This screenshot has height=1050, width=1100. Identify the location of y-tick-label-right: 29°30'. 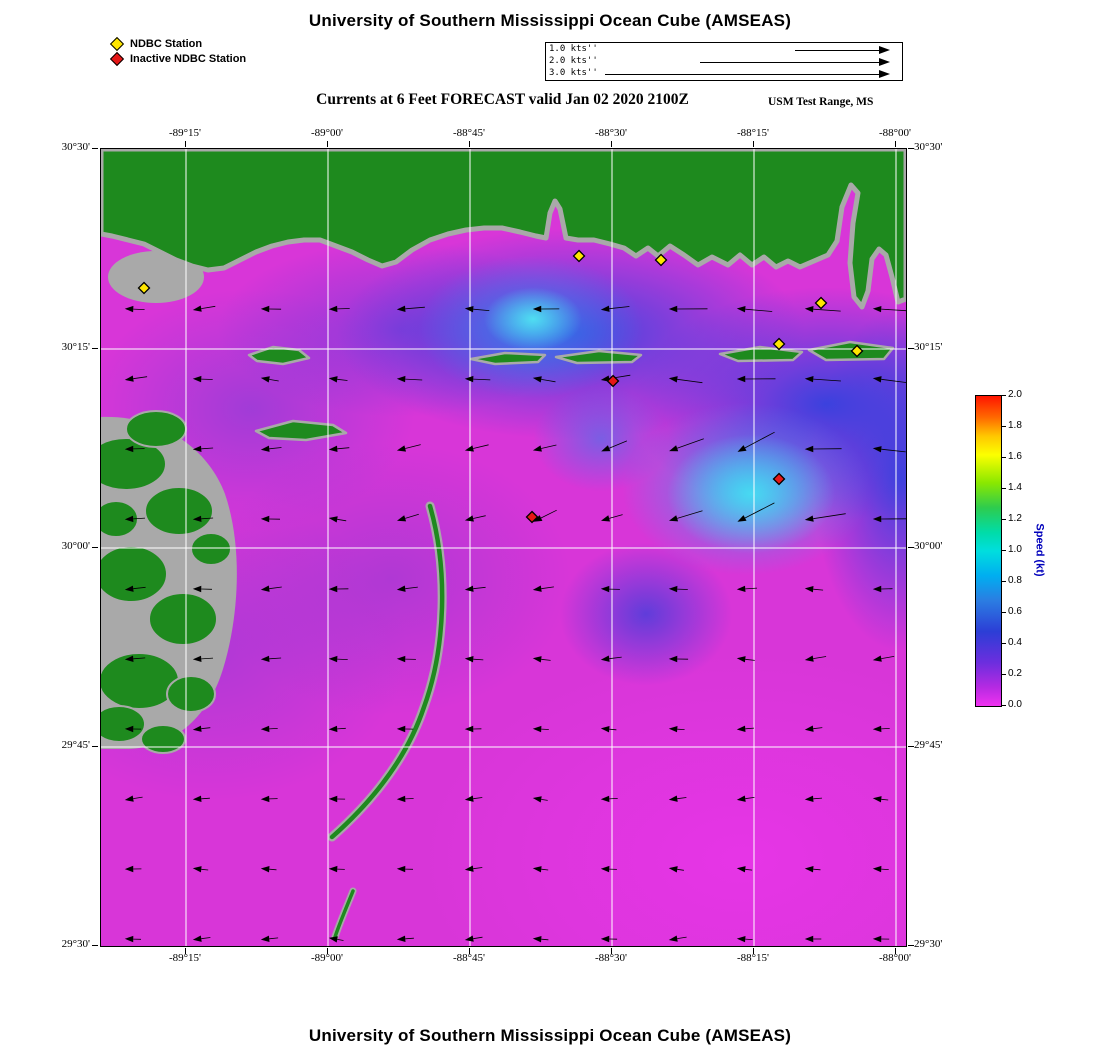
(928, 944).